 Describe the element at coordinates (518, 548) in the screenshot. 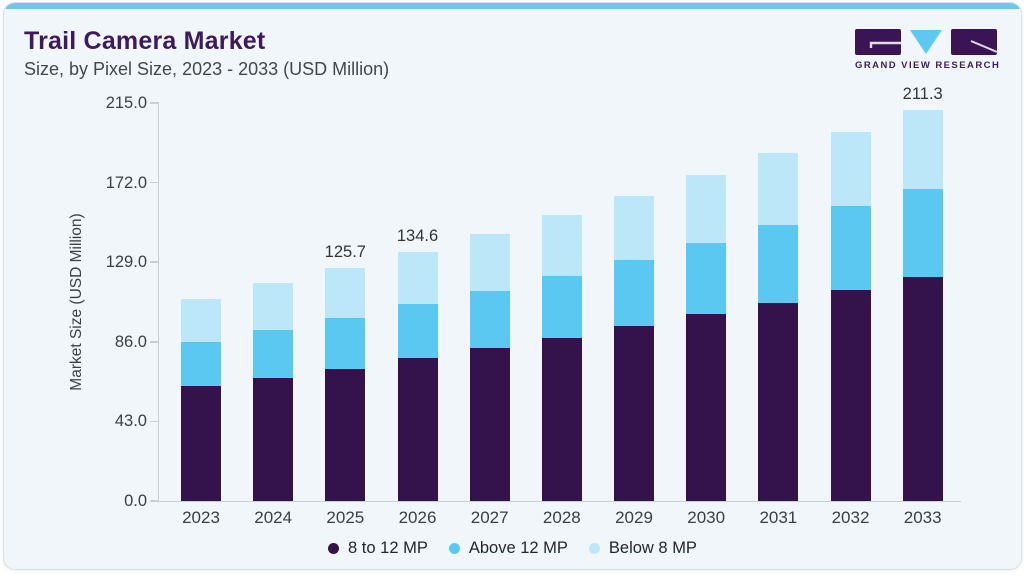

I see `legend-label: Above 12 MP` at that location.